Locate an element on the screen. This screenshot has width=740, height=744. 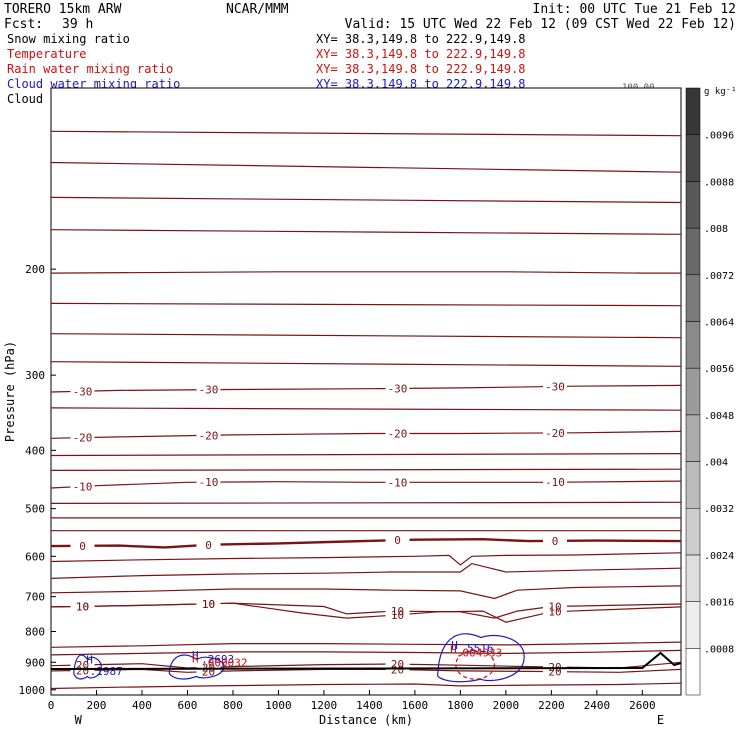
y-tick-label: 200 is located at coordinates (35, 269).